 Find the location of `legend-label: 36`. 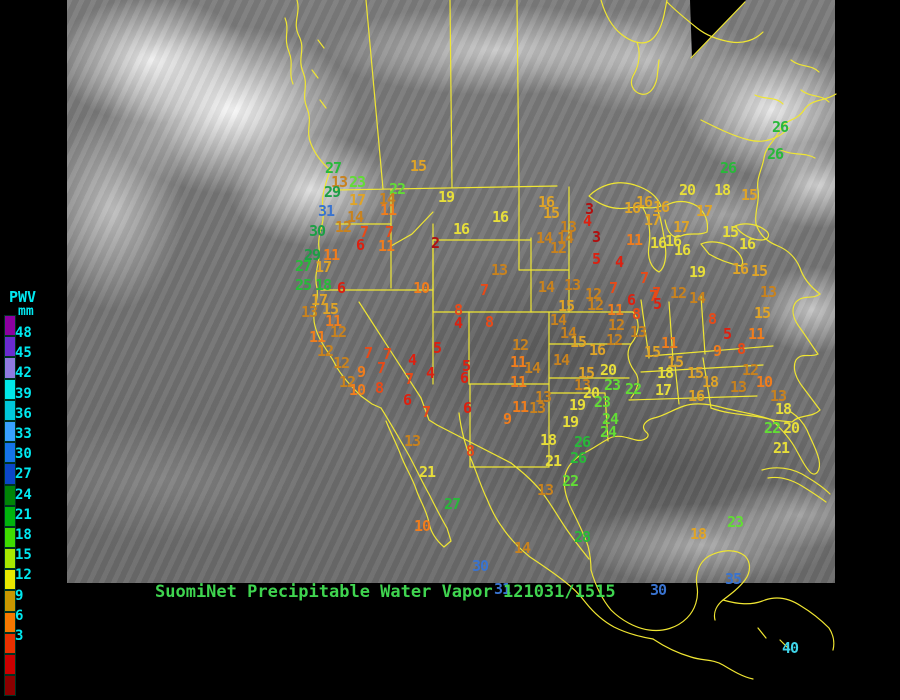

legend-label: 36 is located at coordinates (23, 413).